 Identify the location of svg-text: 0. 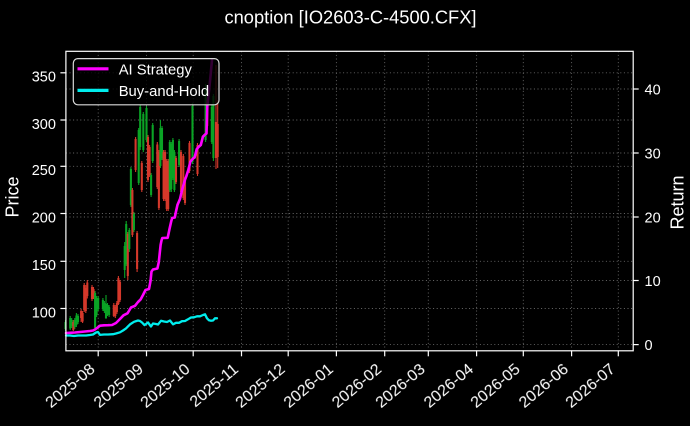
(649, 346).